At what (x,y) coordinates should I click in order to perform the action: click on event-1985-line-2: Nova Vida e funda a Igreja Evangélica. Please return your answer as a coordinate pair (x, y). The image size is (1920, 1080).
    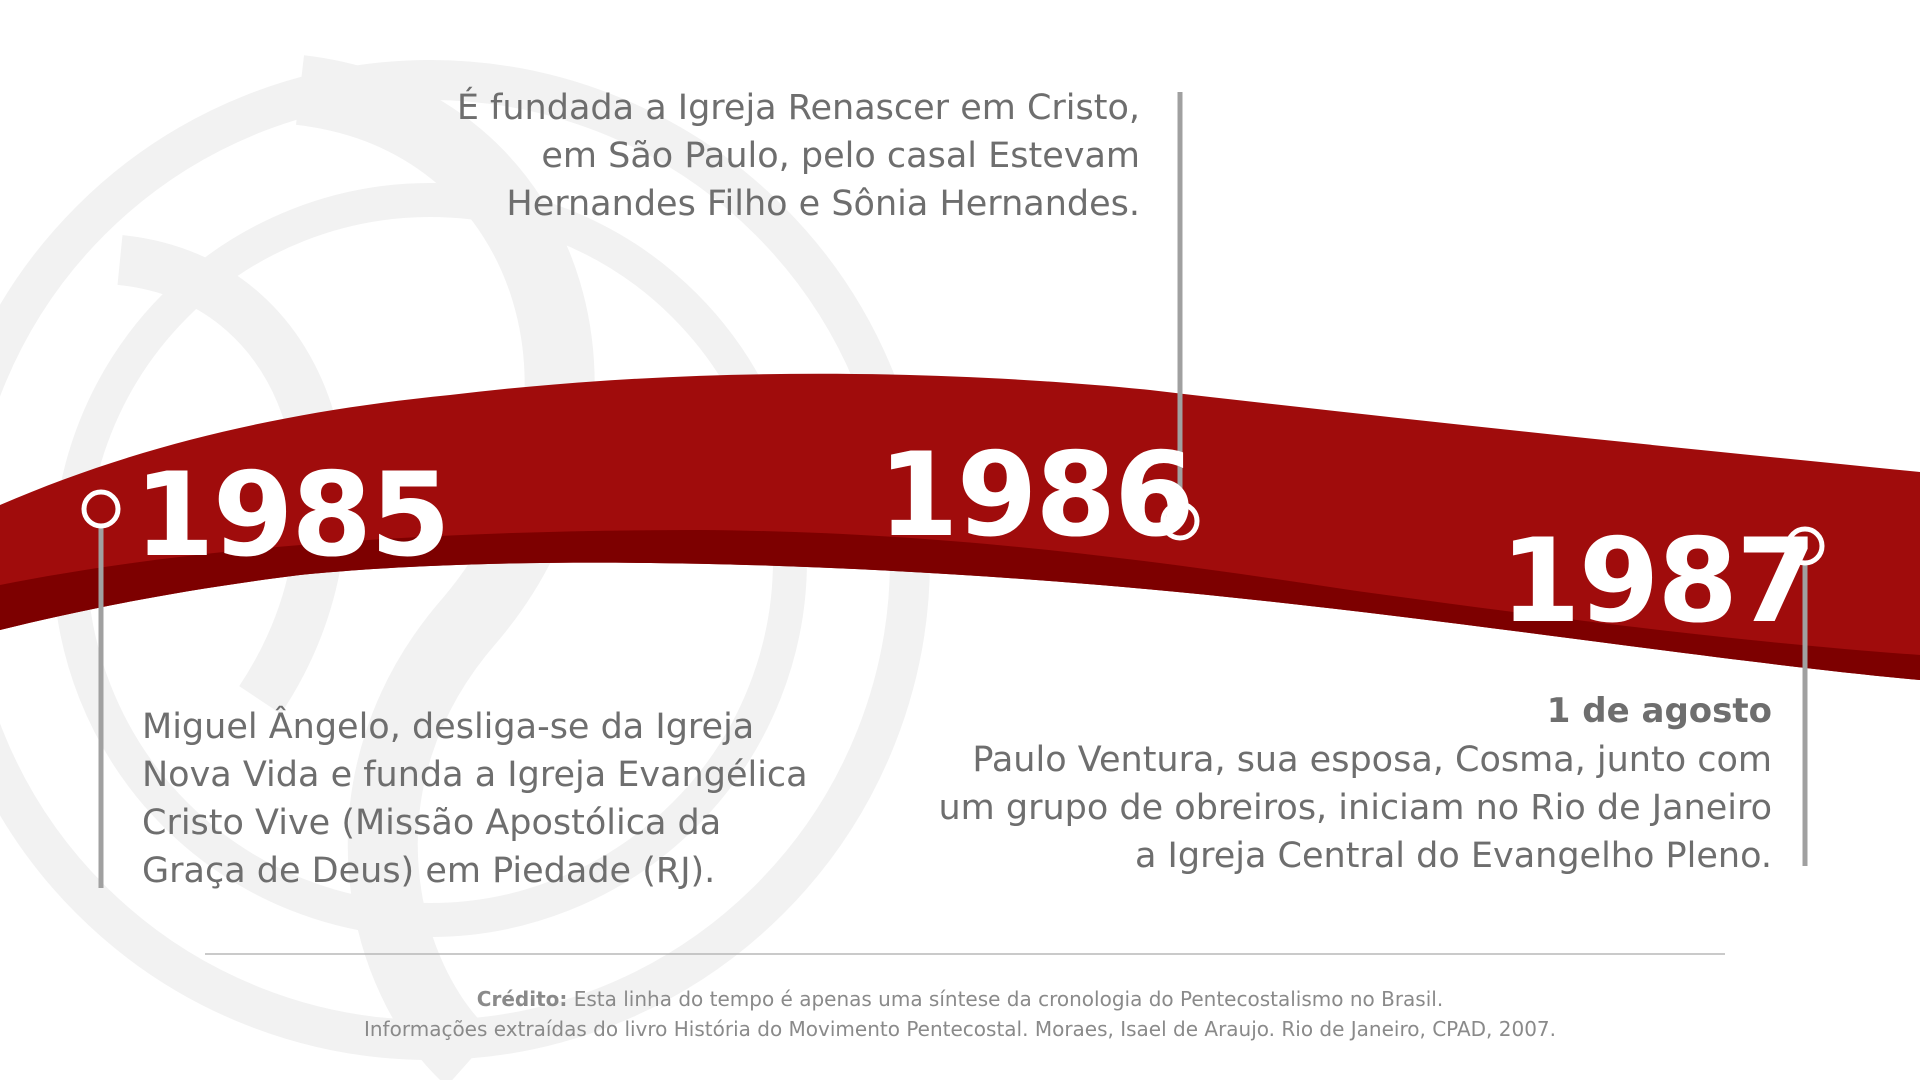
    Looking at the image, I should click on (475, 775).